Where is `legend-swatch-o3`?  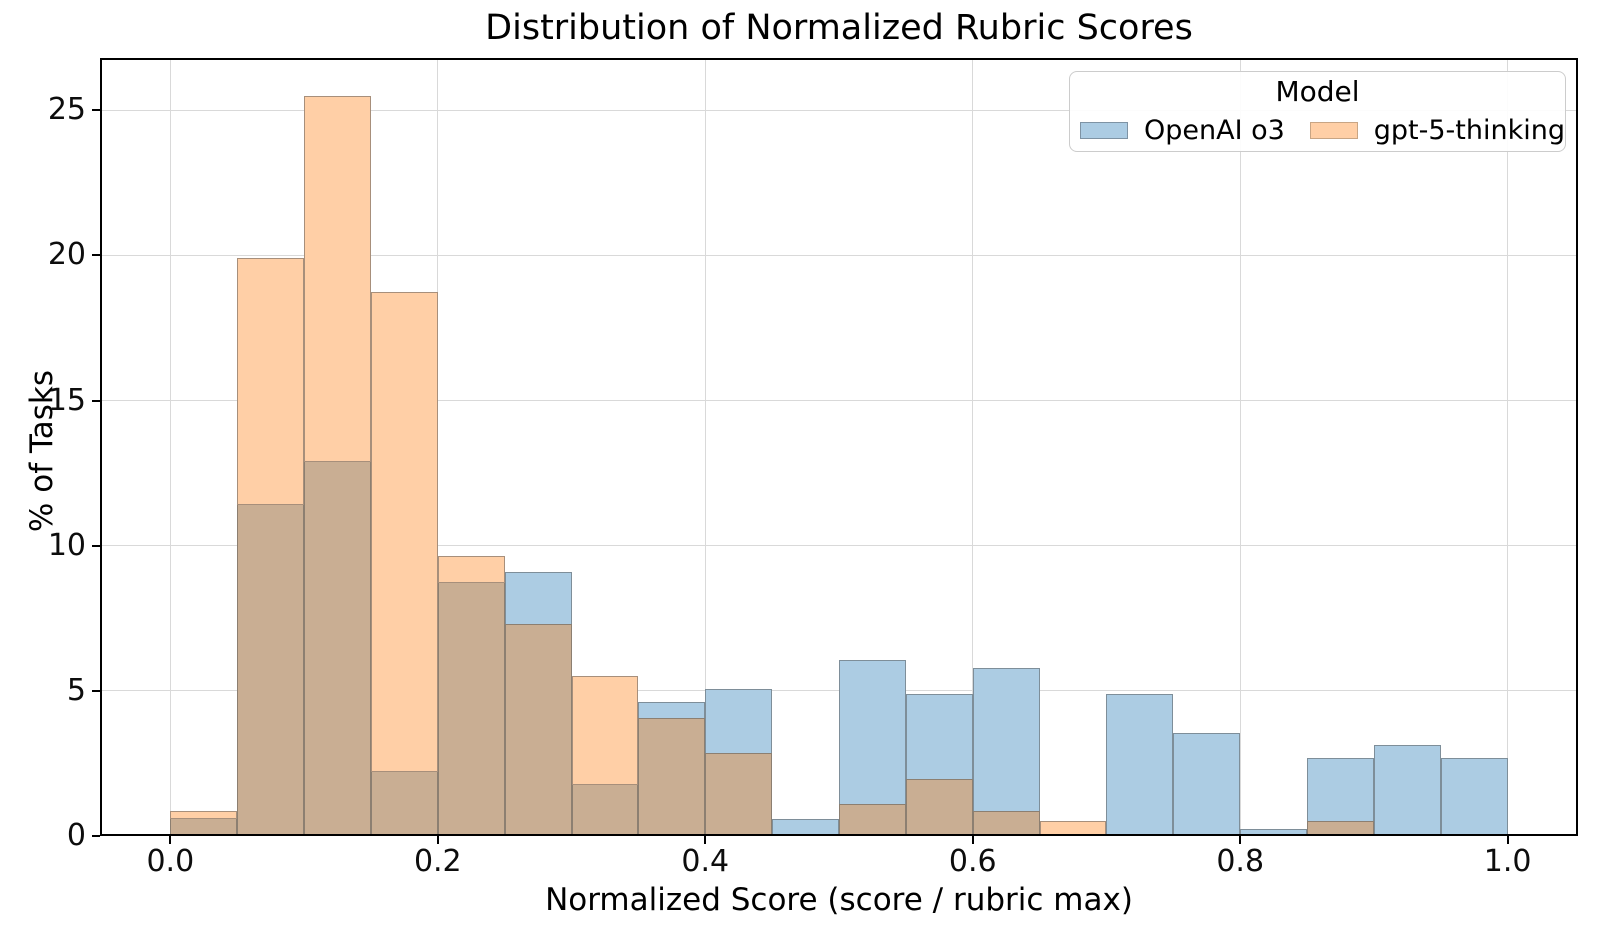 legend-swatch-o3 is located at coordinates (1104, 130).